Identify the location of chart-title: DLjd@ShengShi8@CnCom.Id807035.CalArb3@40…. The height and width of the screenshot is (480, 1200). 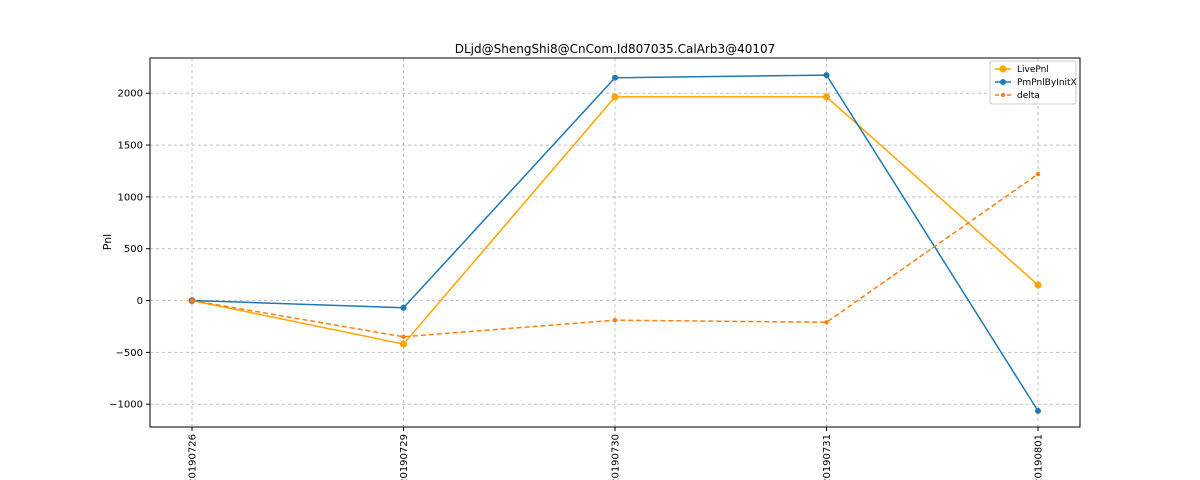
(615, 49).